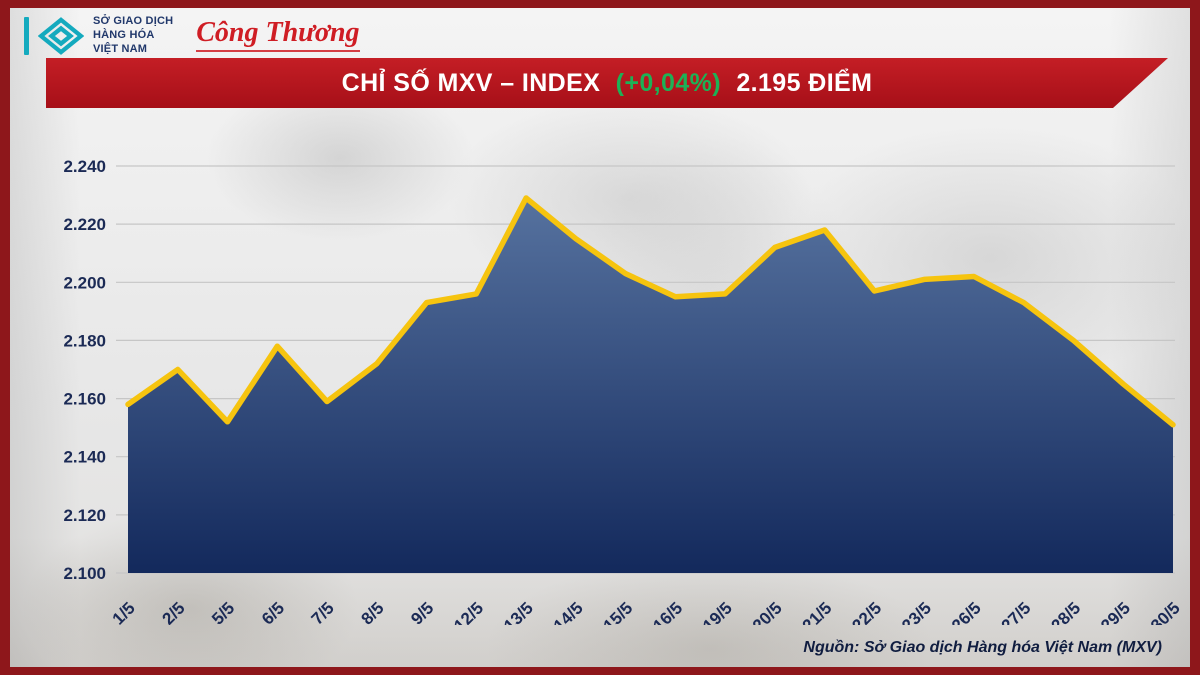  What do you see at coordinates (173, 611) in the screenshot?
I see `svg-text: 2/5` at bounding box center [173, 611].